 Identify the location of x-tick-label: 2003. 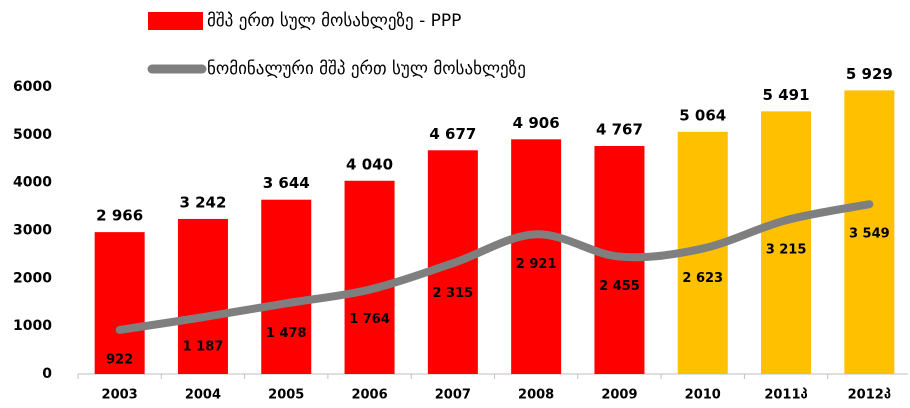
(120, 395).